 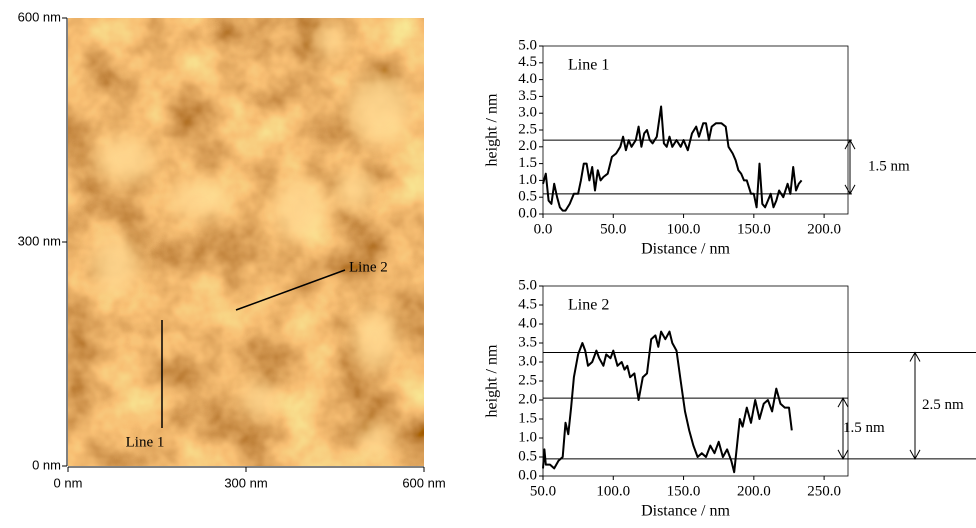 I want to click on annotation: Line 2, so click(x=368, y=267).